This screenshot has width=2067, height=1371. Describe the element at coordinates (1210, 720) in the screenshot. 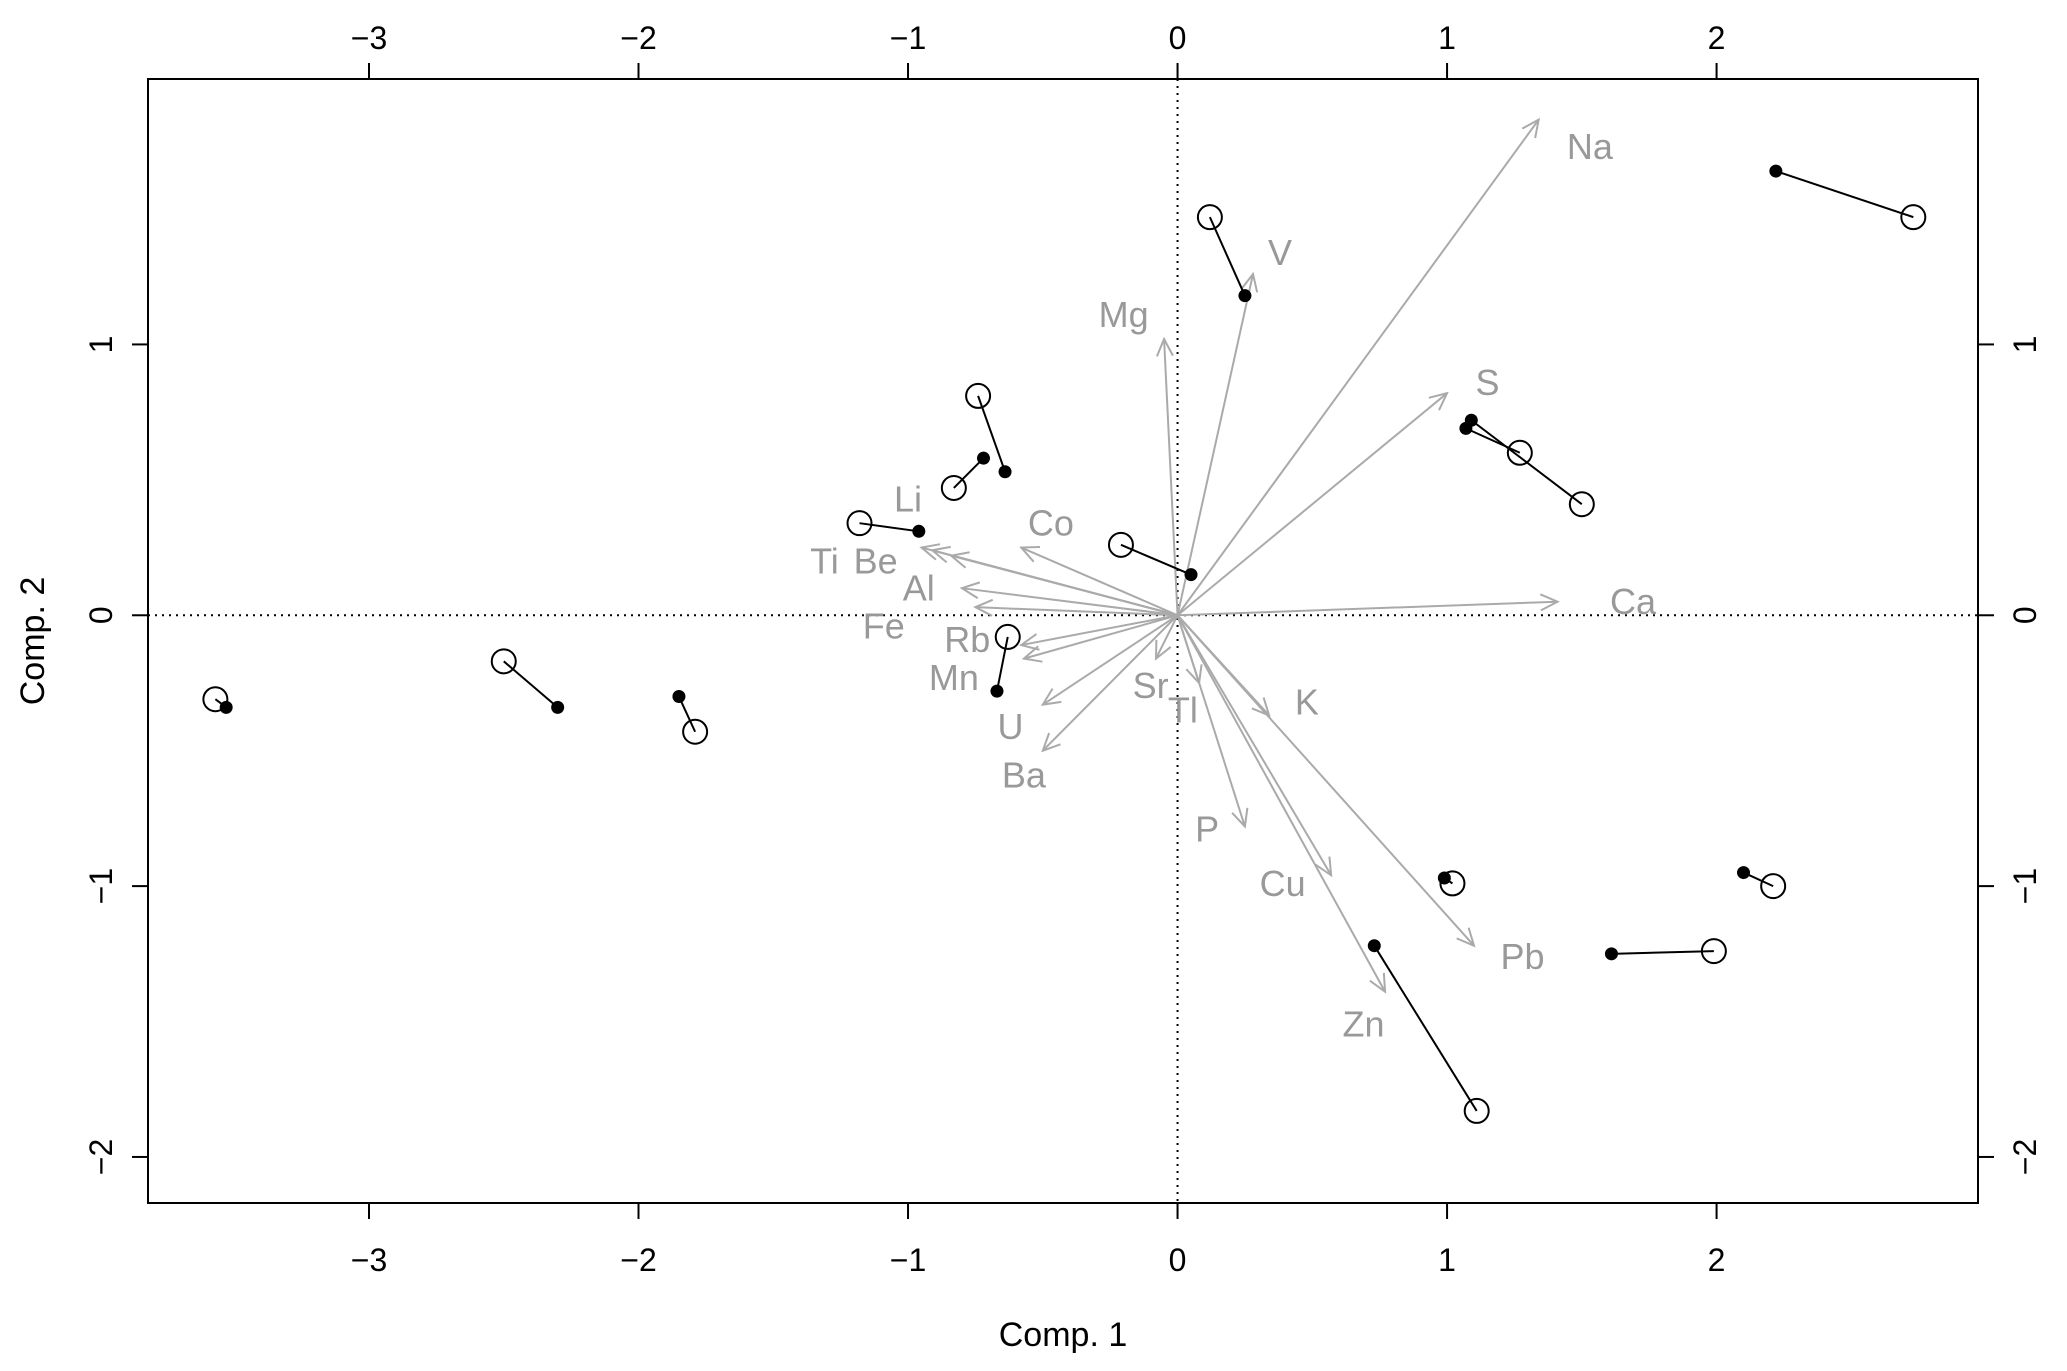

I see `vector-arrow-p` at that location.